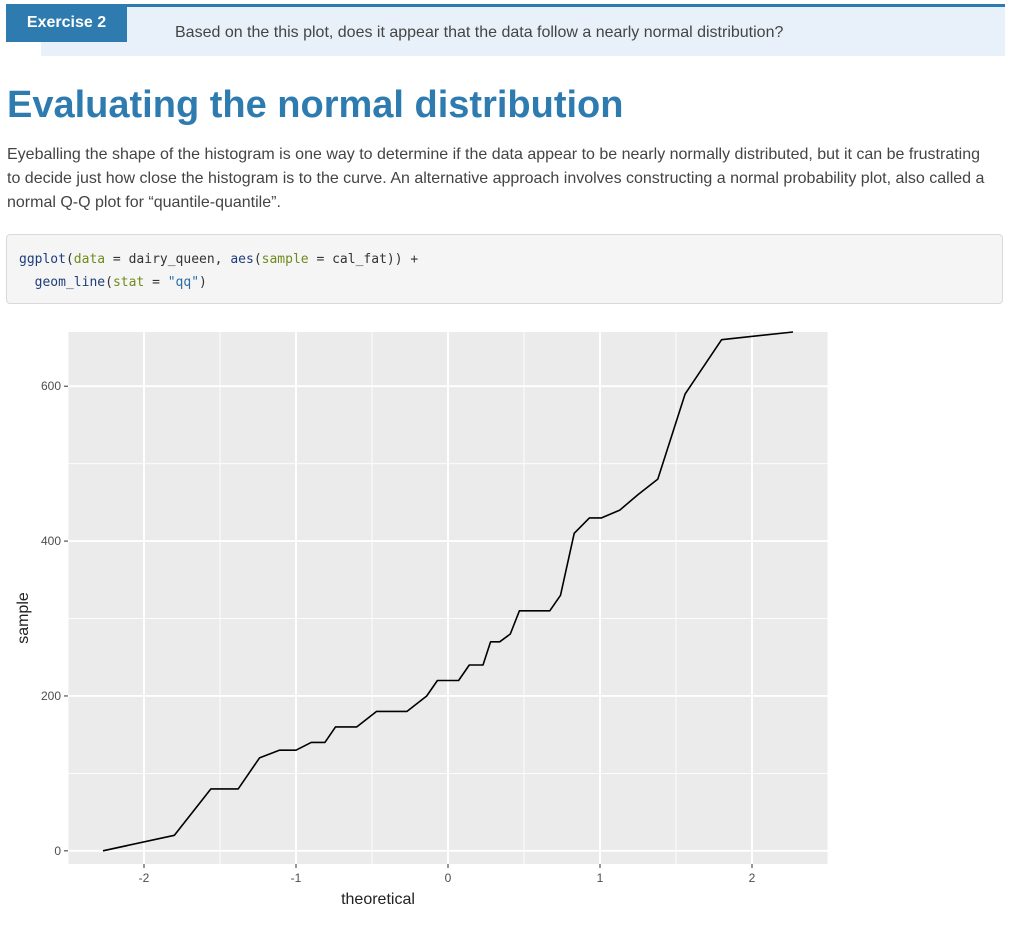  What do you see at coordinates (378, 899) in the screenshot?
I see `x-axis-title: theoretical` at bounding box center [378, 899].